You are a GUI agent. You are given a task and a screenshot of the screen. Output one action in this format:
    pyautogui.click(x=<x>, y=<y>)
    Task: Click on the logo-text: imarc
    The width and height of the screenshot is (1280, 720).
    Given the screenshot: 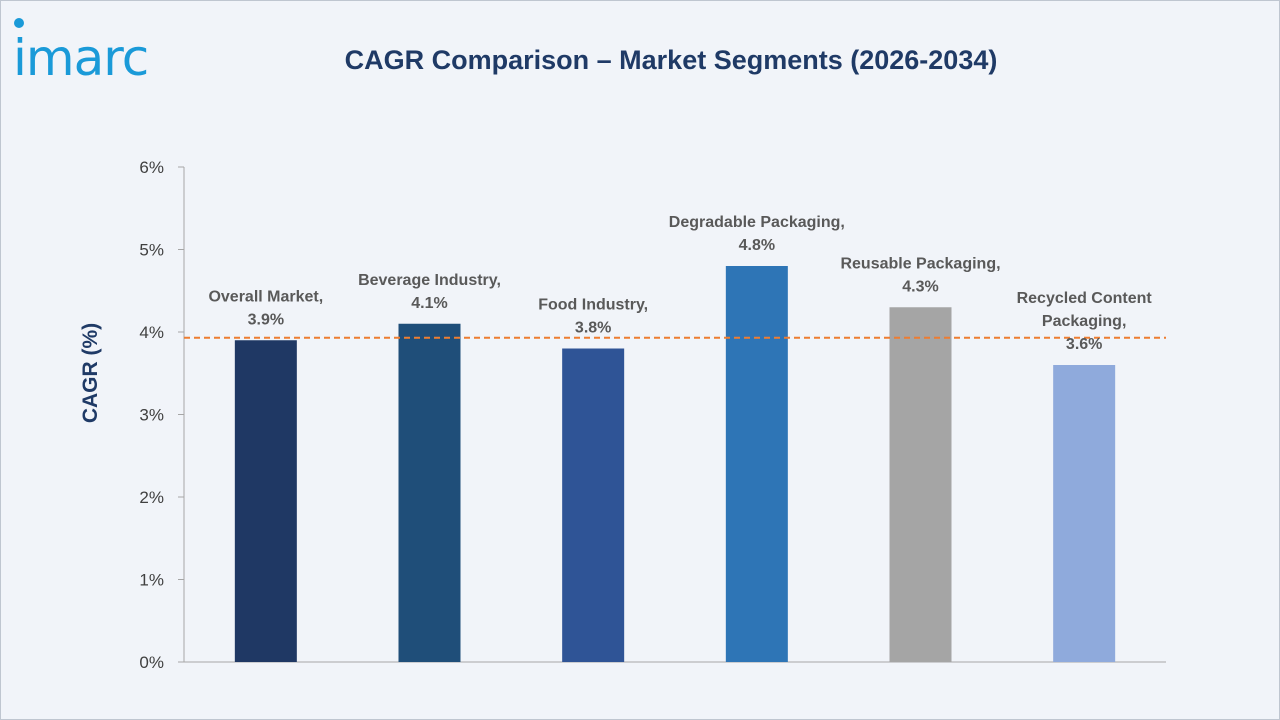 What is the action you would take?
    pyautogui.click(x=80, y=57)
    